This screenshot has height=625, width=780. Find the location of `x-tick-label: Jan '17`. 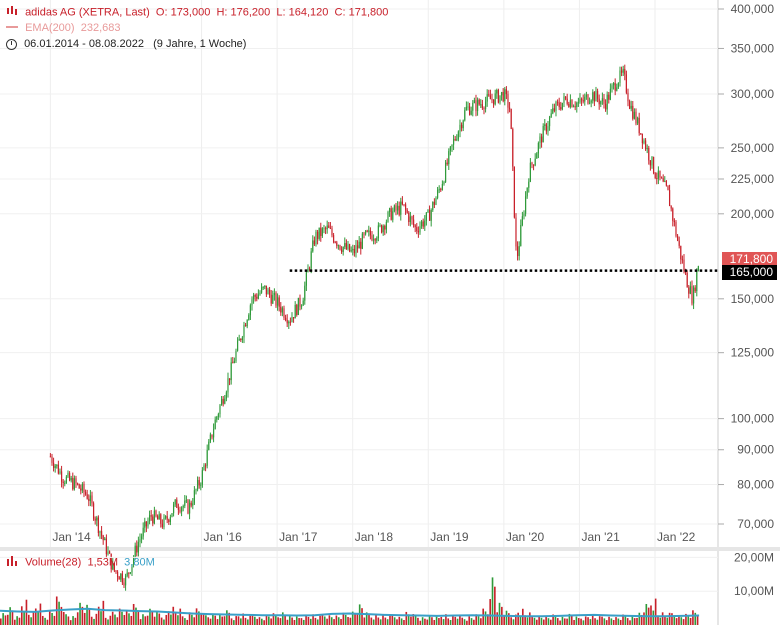

x-tick-label: Jan '17 is located at coordinates (298, 537).